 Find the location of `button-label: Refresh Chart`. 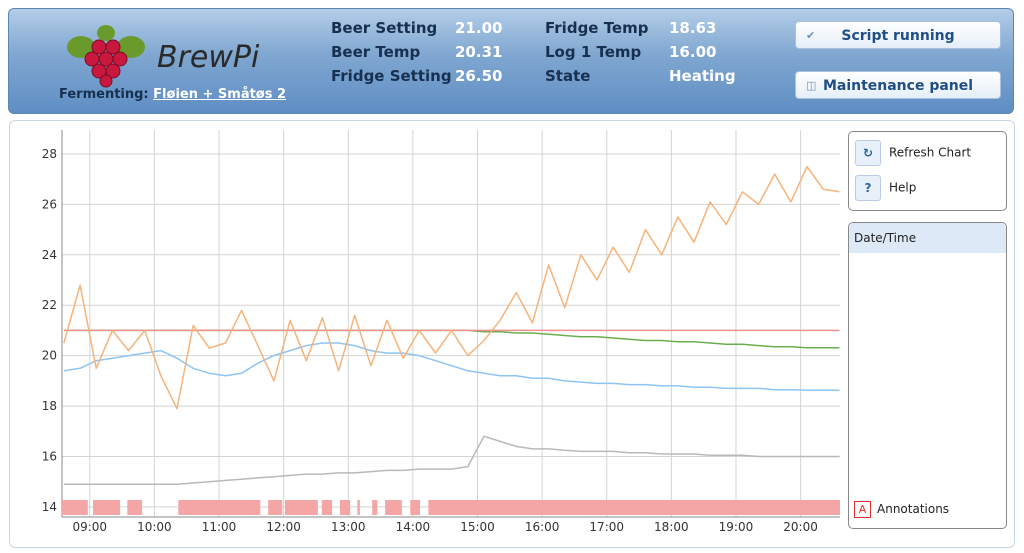

button-label: Refresh Chart is located at coordinates (930, 152).